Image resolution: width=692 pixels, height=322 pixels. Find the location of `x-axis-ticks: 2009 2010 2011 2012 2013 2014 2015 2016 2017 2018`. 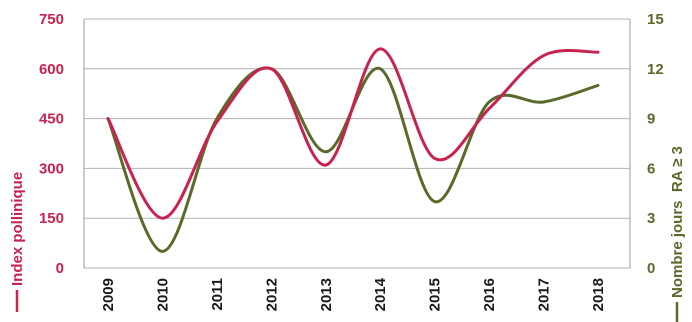

x-axis-ticks: 2009 2010 2011 2012 2013 2014 2015 2016 2017 2018 is located at coordinates (353, 294).